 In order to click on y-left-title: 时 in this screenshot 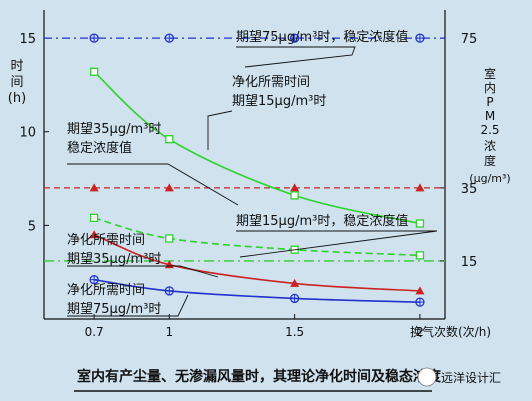, I will do `click(16, 66)`.